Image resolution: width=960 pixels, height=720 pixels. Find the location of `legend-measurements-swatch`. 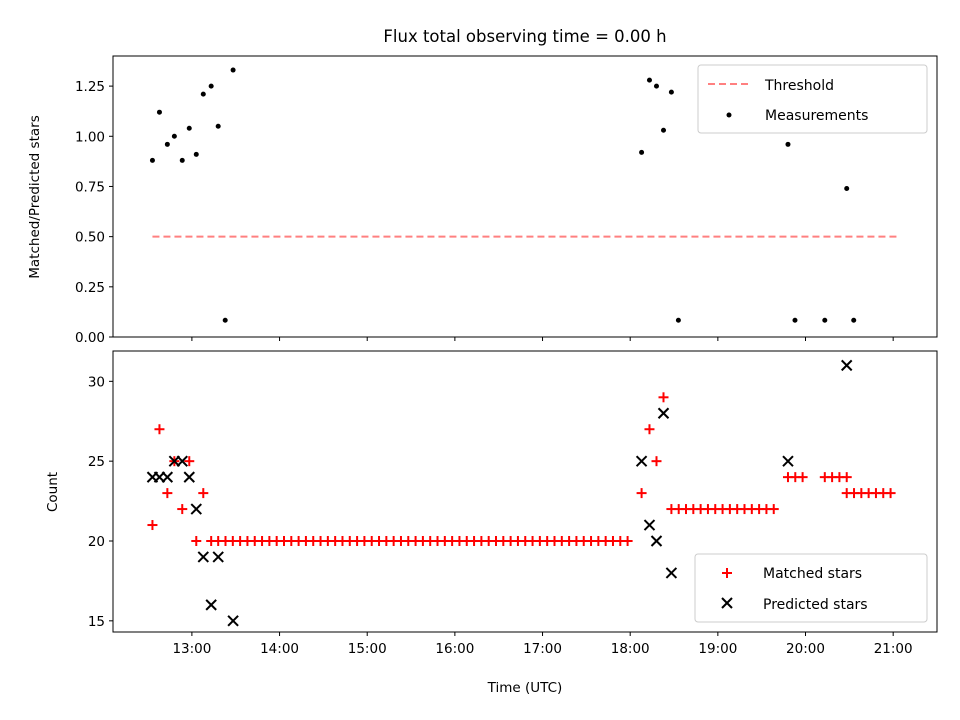

legend-measurements-swatch is located at coordinates (729, 115).